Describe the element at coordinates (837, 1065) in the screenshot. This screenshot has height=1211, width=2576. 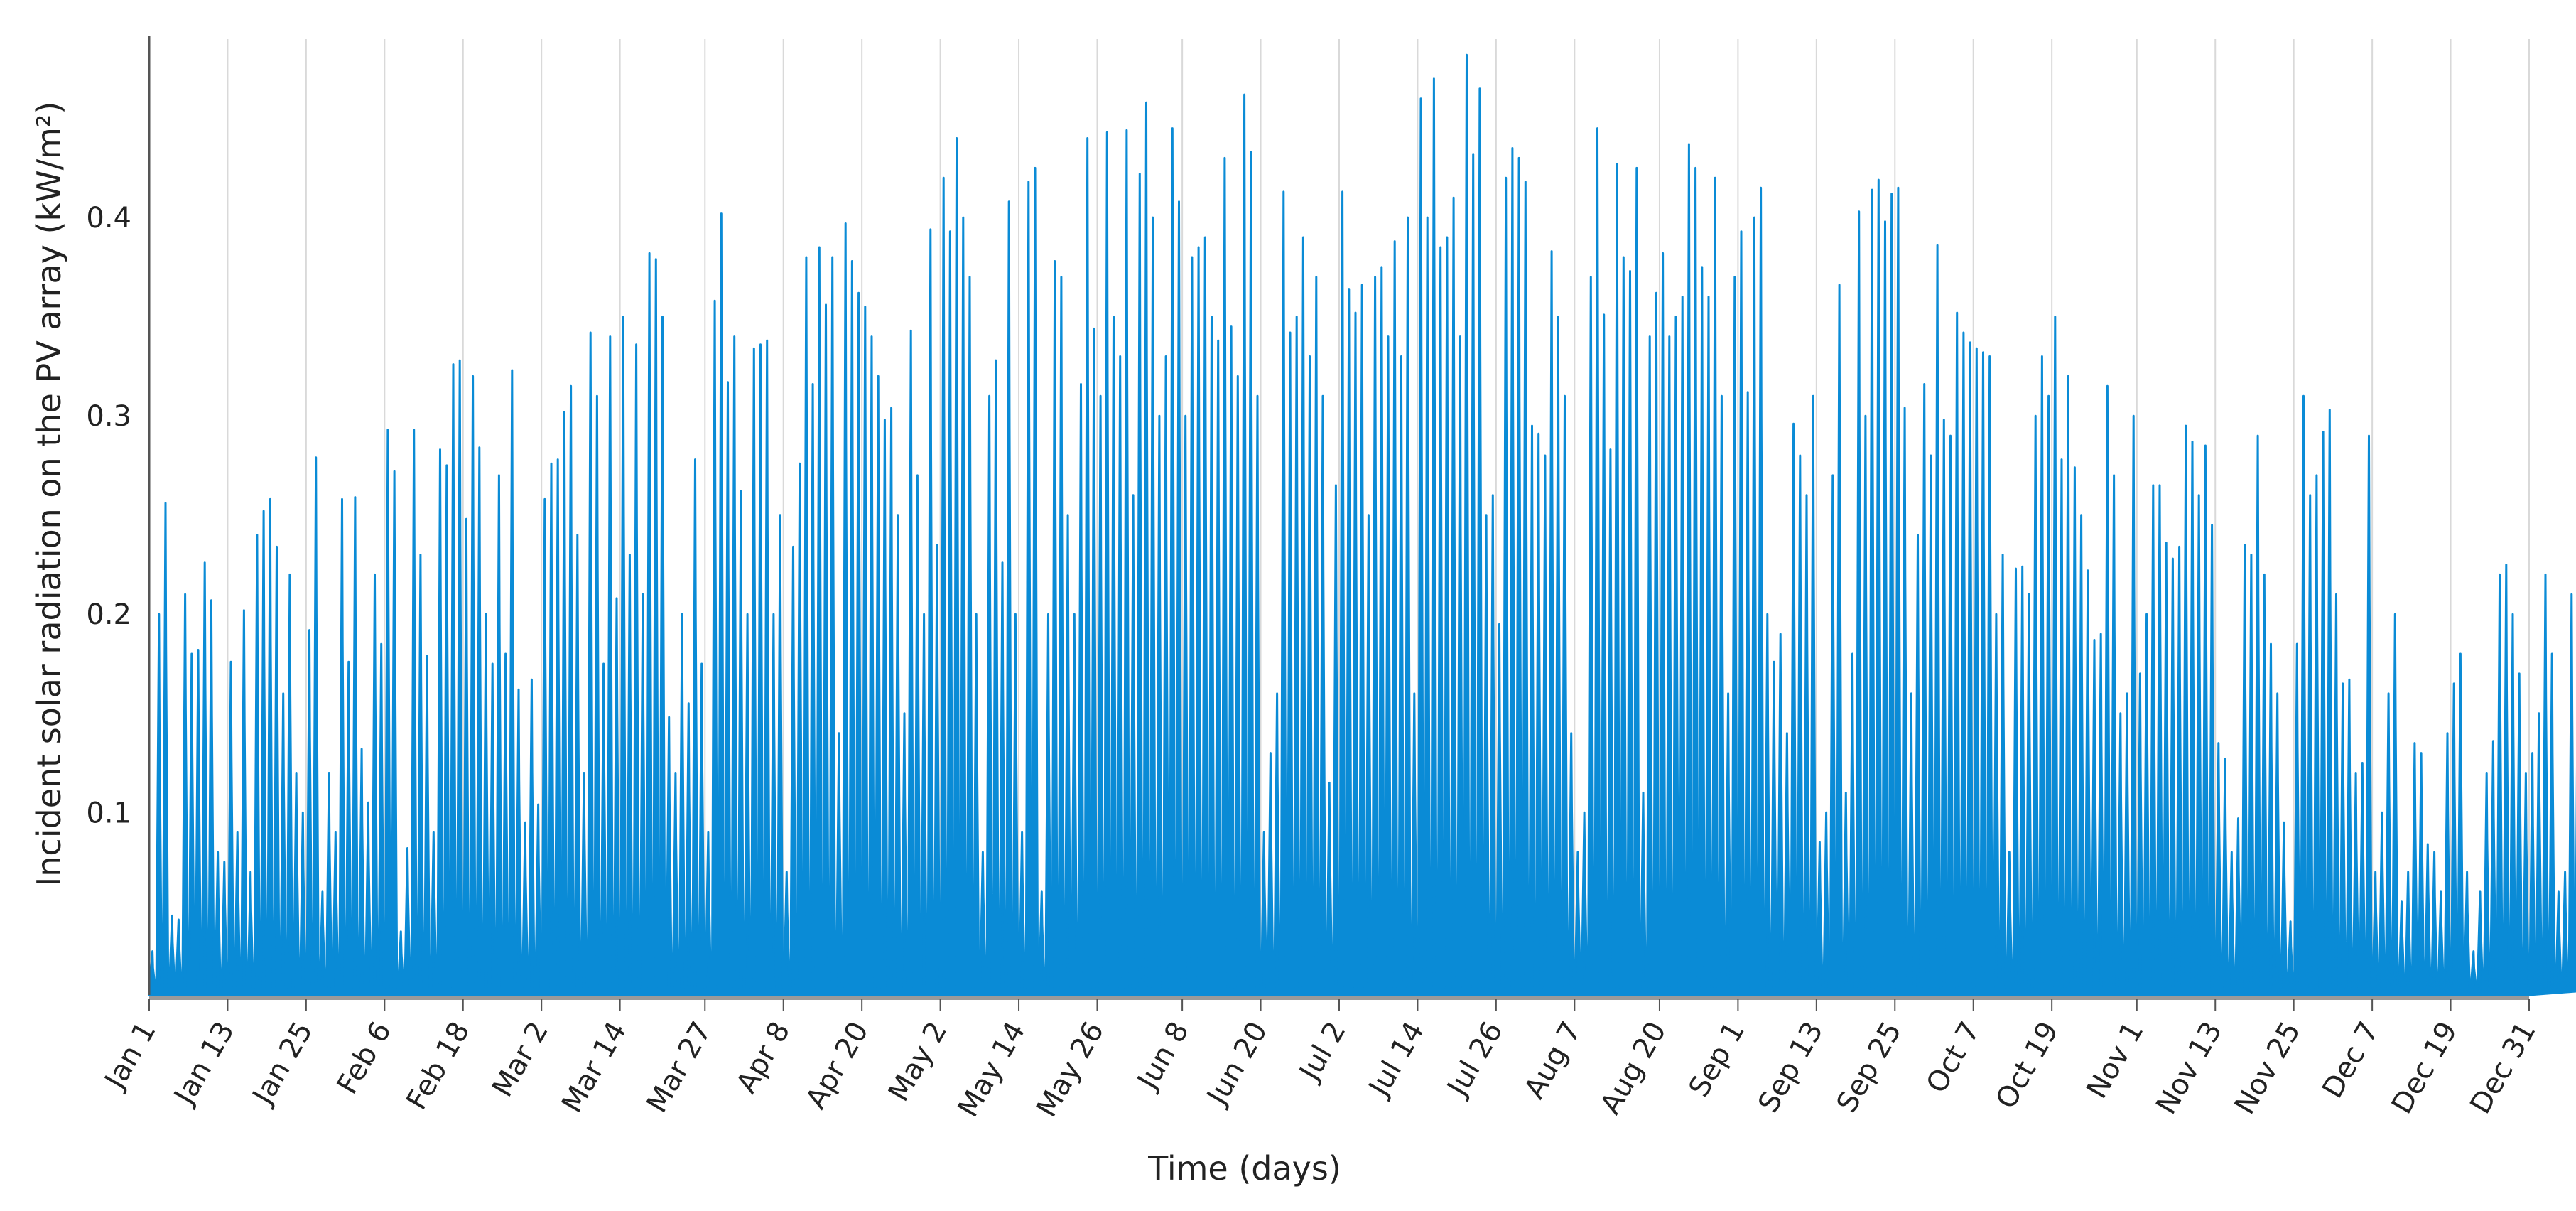
I see `x-tick-label: Apr 20` at that location.